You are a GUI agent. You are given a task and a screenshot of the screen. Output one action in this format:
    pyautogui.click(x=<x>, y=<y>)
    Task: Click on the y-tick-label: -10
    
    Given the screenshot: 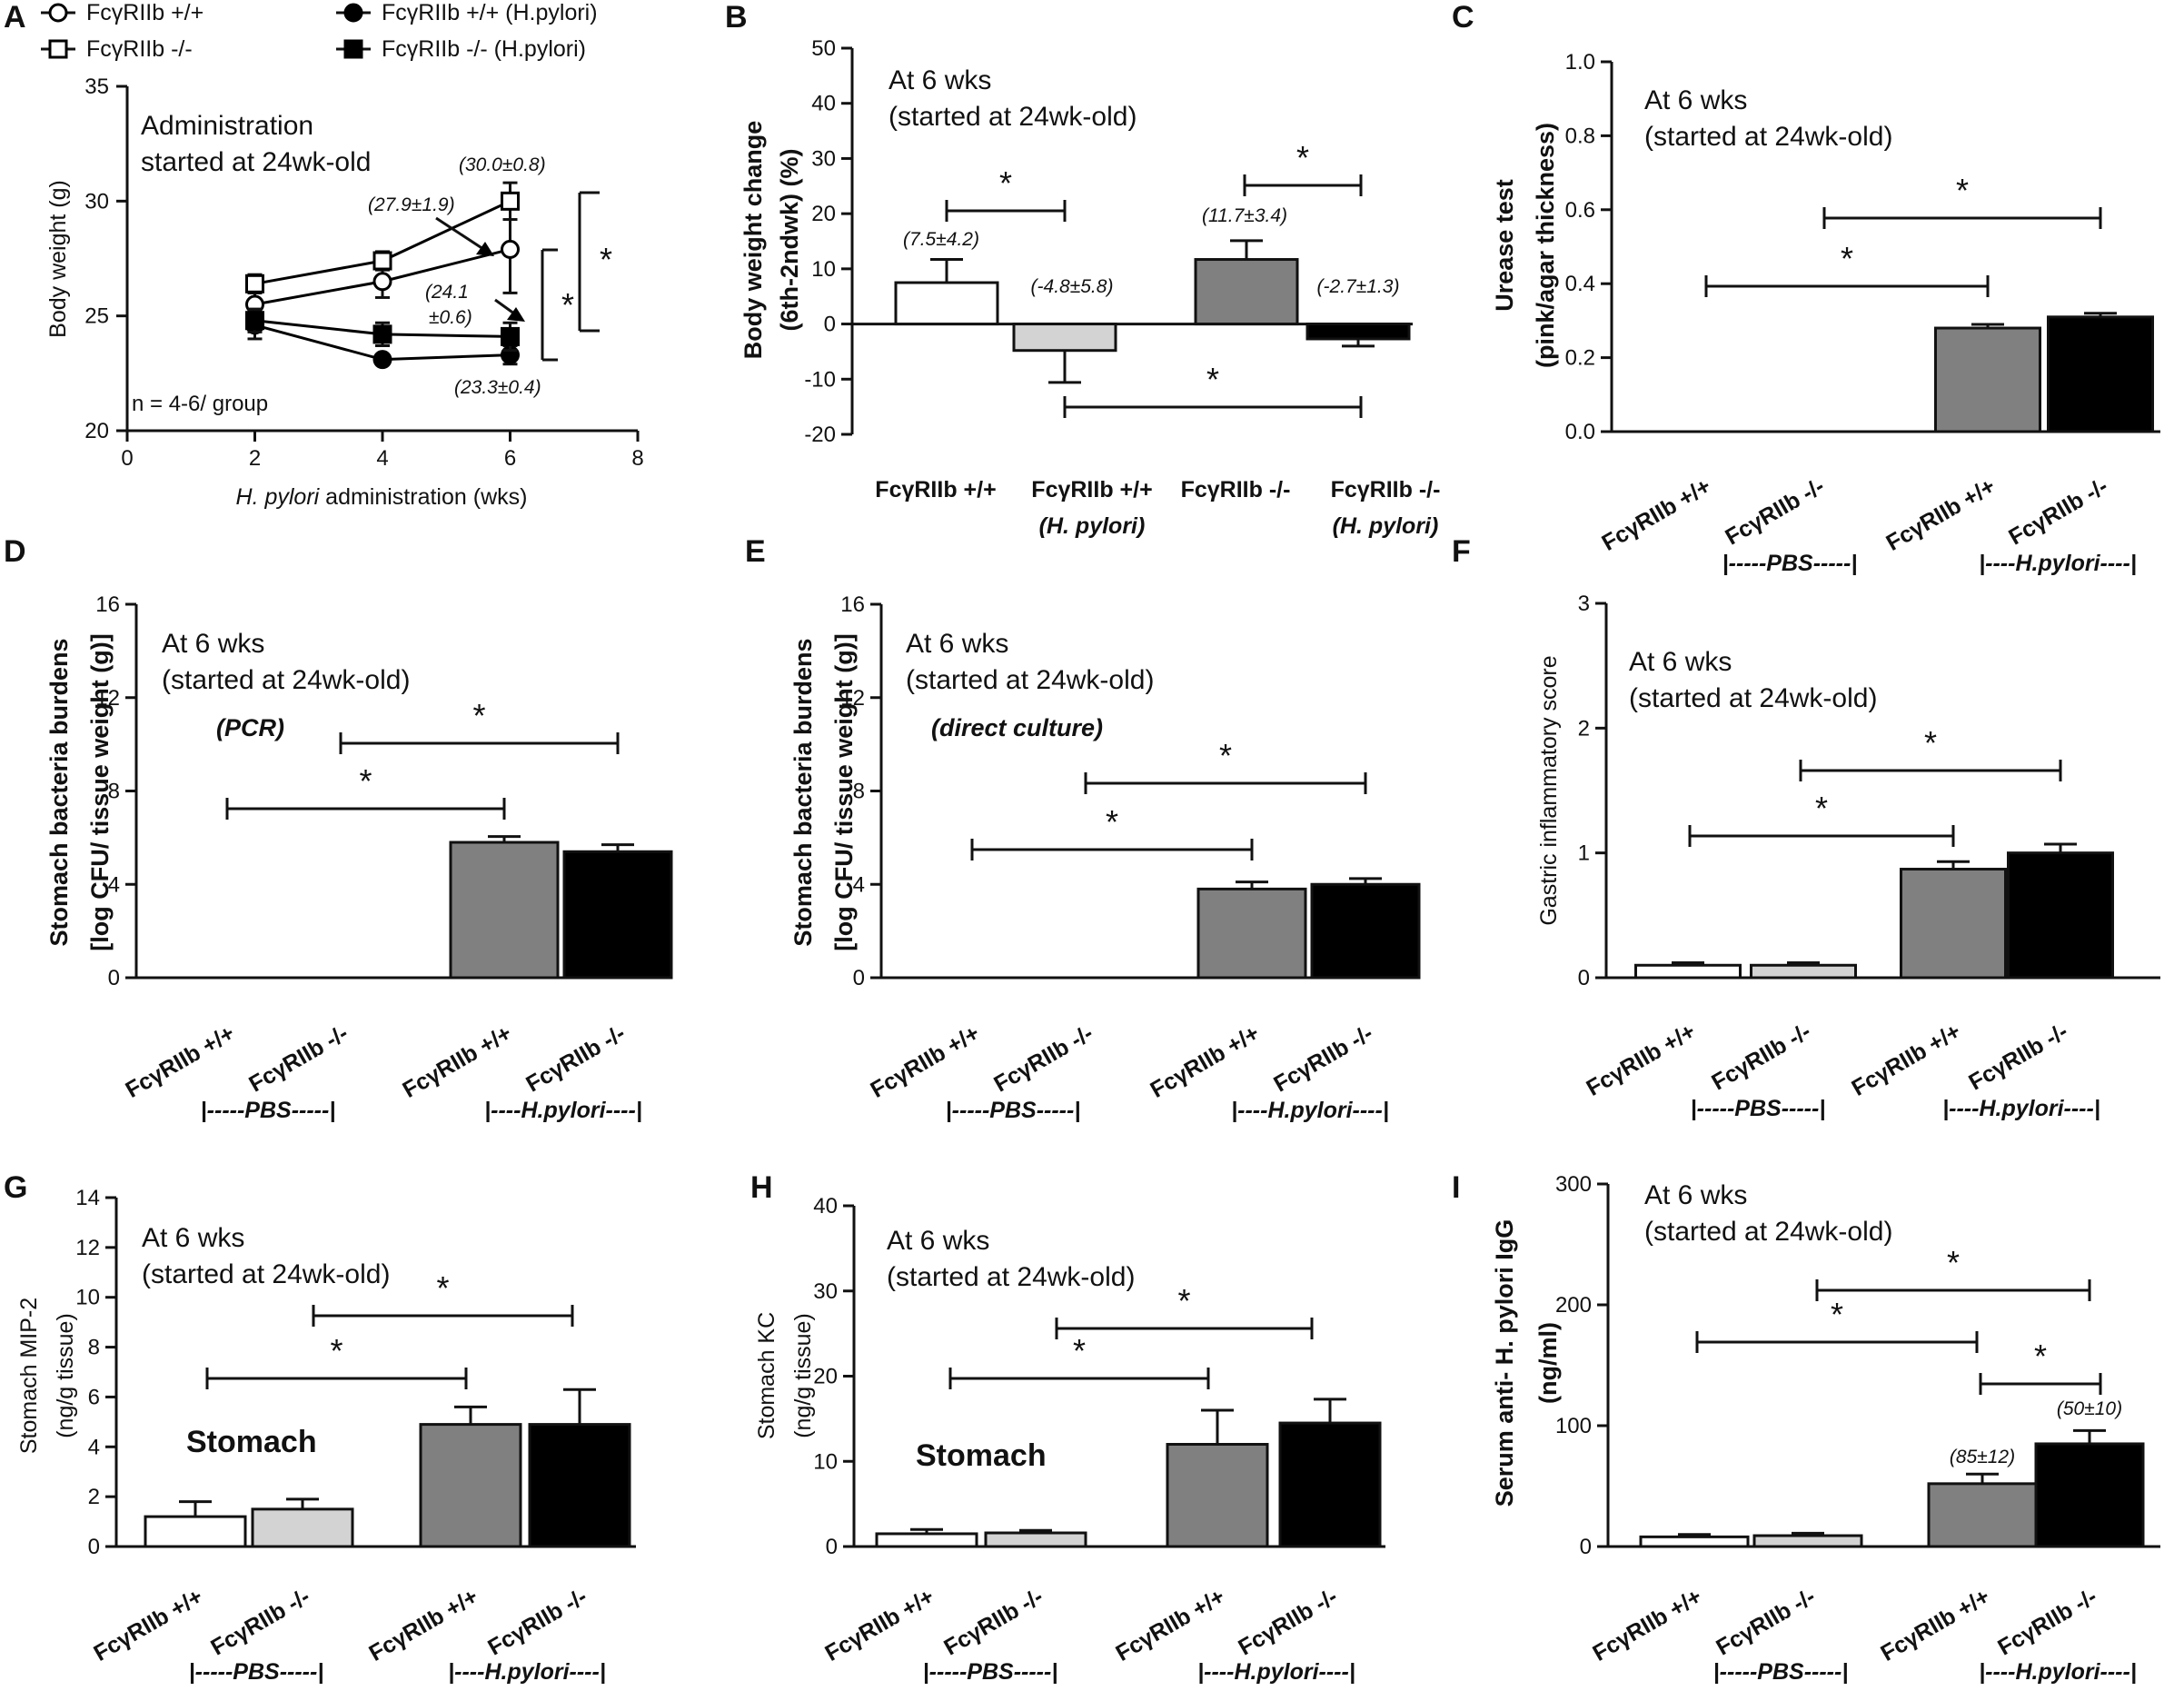 What is the action you would take?
    pyautogui.click(x=820, y=379)
    